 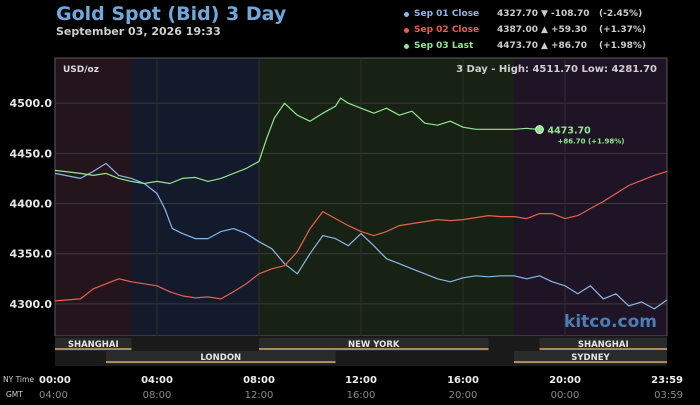 What do you see at coordinates (406, 46) in the screenshot?
I see `legend-dot-sep03` at bounding box center [406, 46].